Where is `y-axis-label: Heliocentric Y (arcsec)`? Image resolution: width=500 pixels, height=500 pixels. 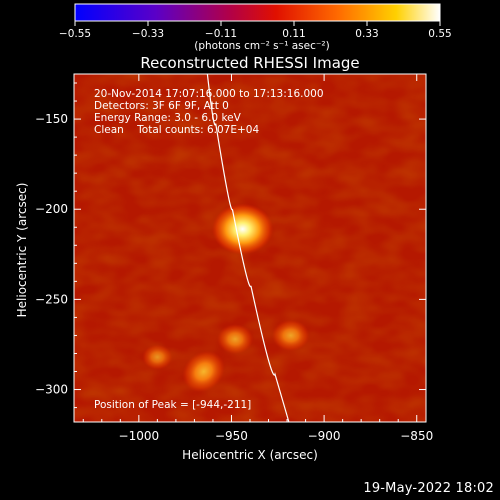 y-axis-label: Heliocentric Y (arcsec) is located at coordinates (22, 250).